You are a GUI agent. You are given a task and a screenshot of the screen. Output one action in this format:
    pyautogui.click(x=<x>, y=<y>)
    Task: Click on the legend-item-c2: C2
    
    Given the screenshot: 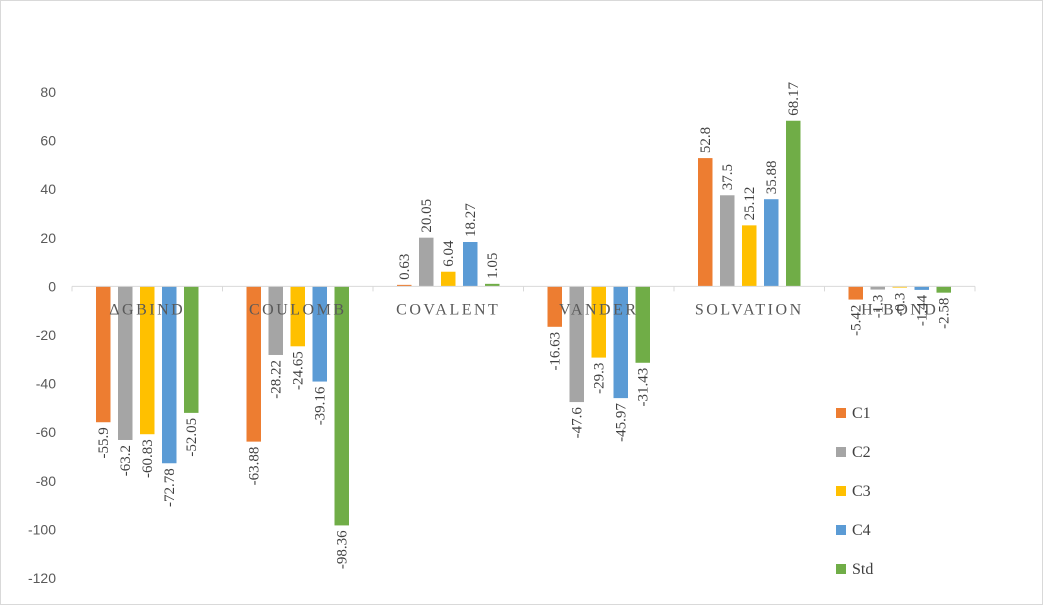 What is the action you would take?
    pyautogui.click(x=853, y=452)
    